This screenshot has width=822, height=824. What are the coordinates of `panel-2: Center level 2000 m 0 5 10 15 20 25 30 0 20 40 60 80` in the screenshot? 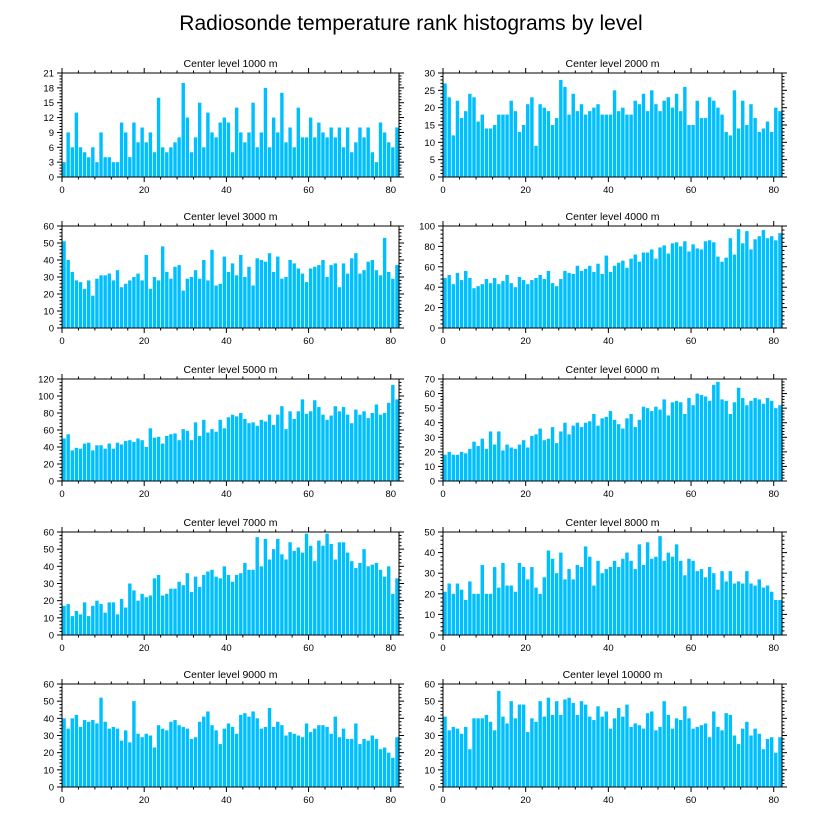 It's located at (605, 127).